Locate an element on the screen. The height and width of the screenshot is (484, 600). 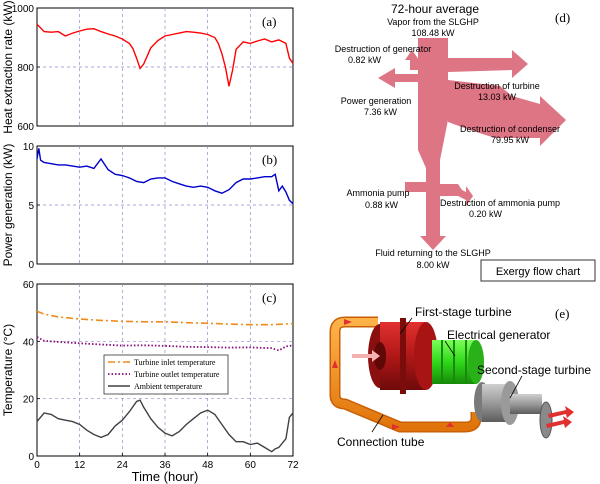
sankey-value-turbine: 13.03 kW is located at coordinates (497, 97).